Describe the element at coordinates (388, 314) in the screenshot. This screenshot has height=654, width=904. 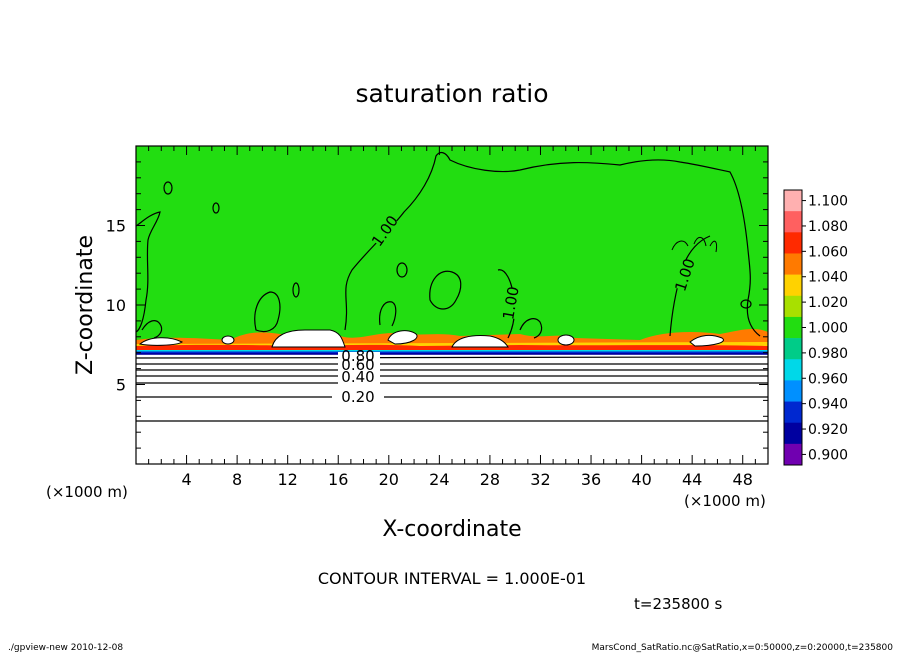
I see `contour-1.00-blob3` at that location.